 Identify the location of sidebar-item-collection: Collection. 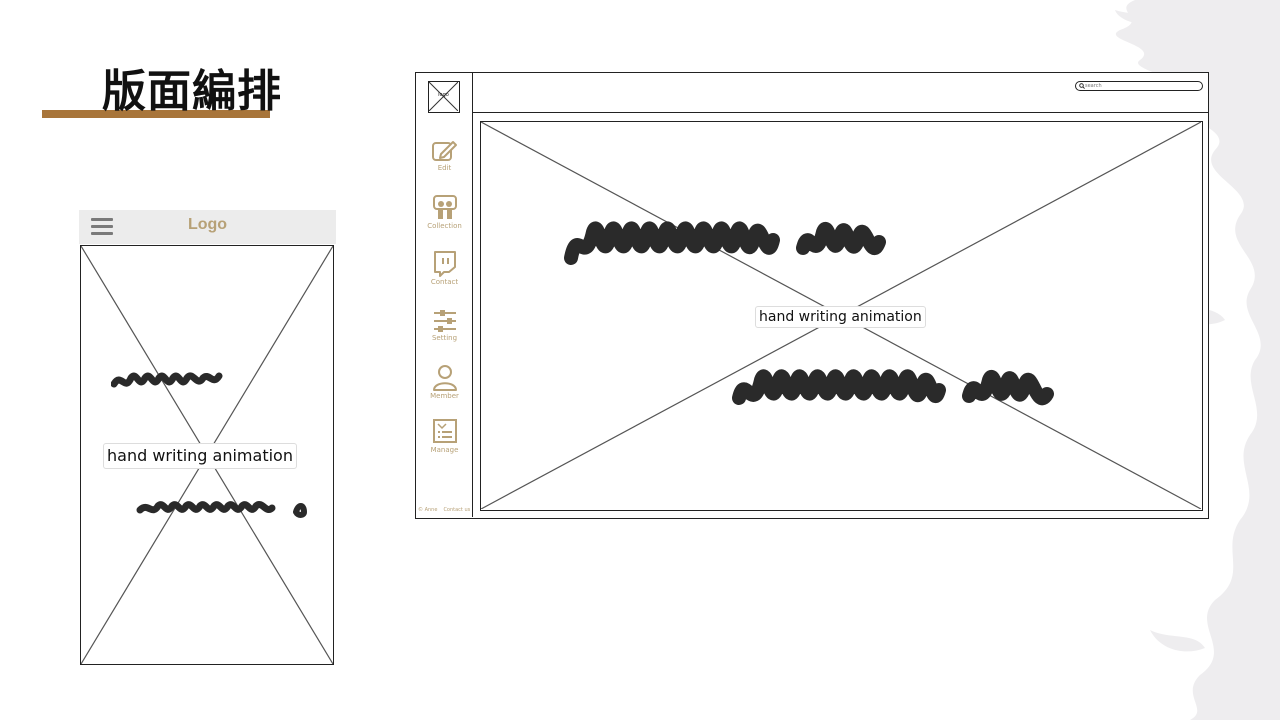
(444, 212).